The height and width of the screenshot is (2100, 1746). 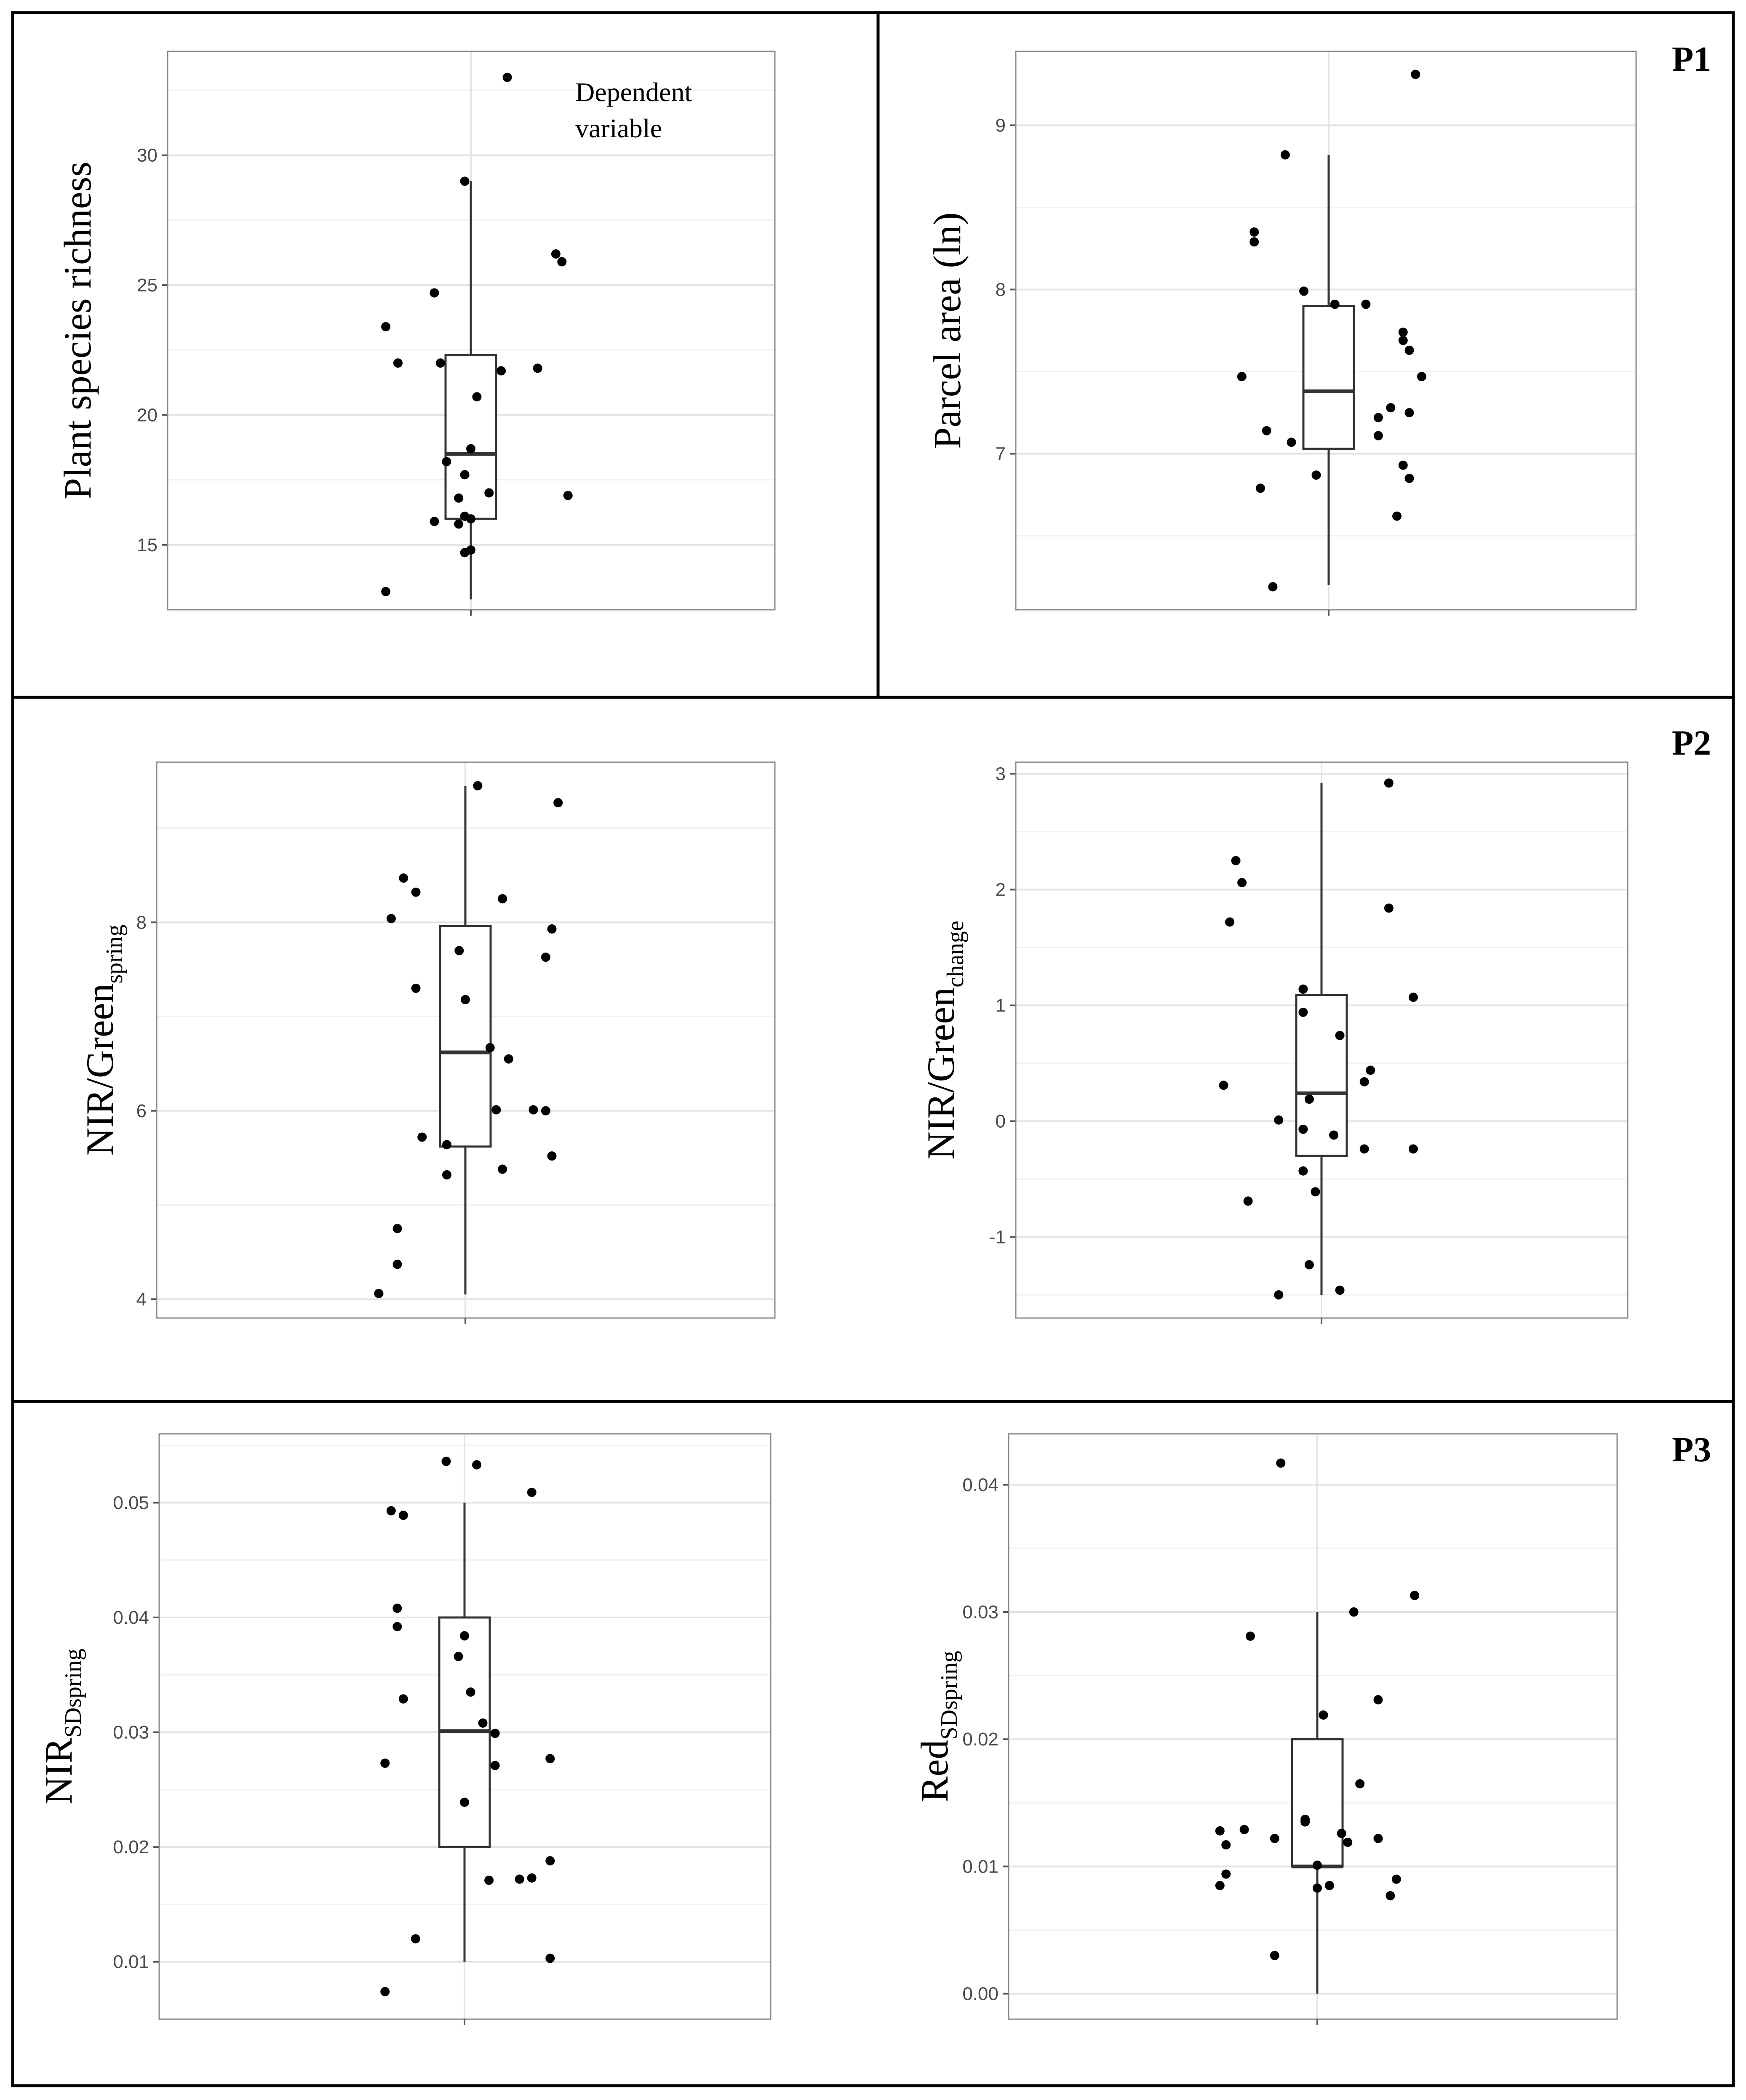 I want to click on y-tick-label: 0.02, so click(x=980, y=1740).